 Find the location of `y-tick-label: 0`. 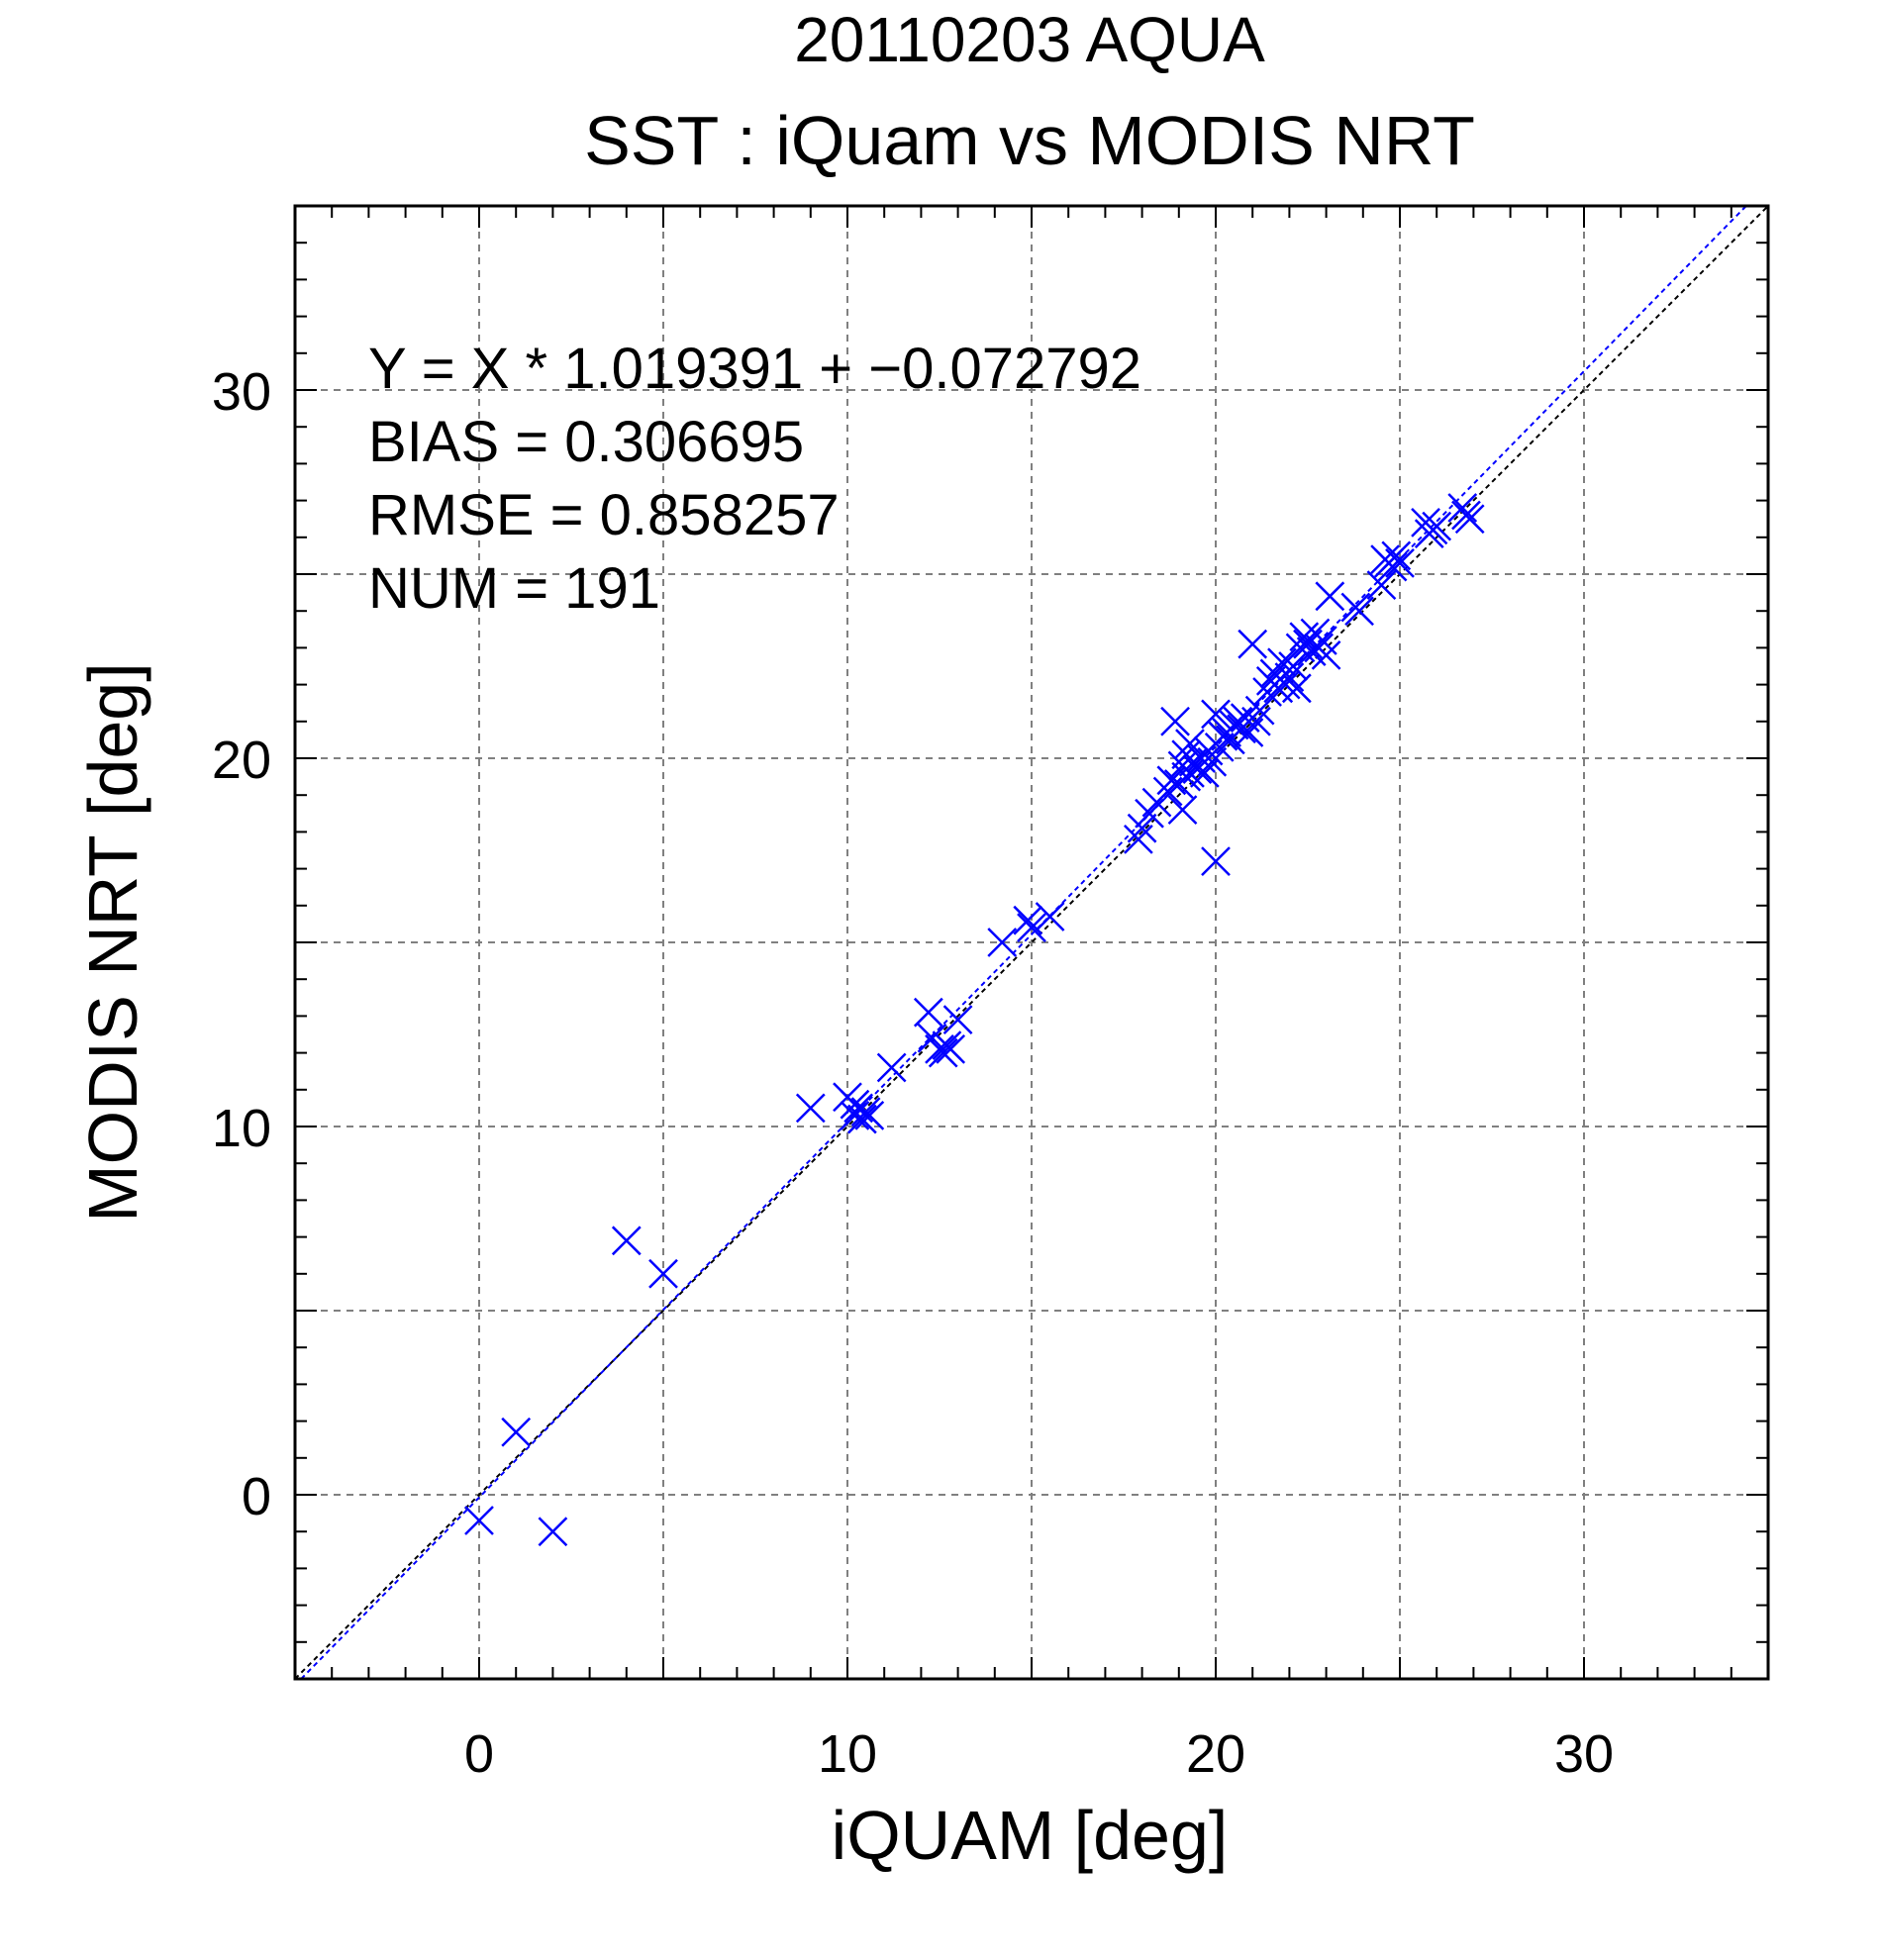

y-tick-label: 0 is located at coordinates (256, 1496).